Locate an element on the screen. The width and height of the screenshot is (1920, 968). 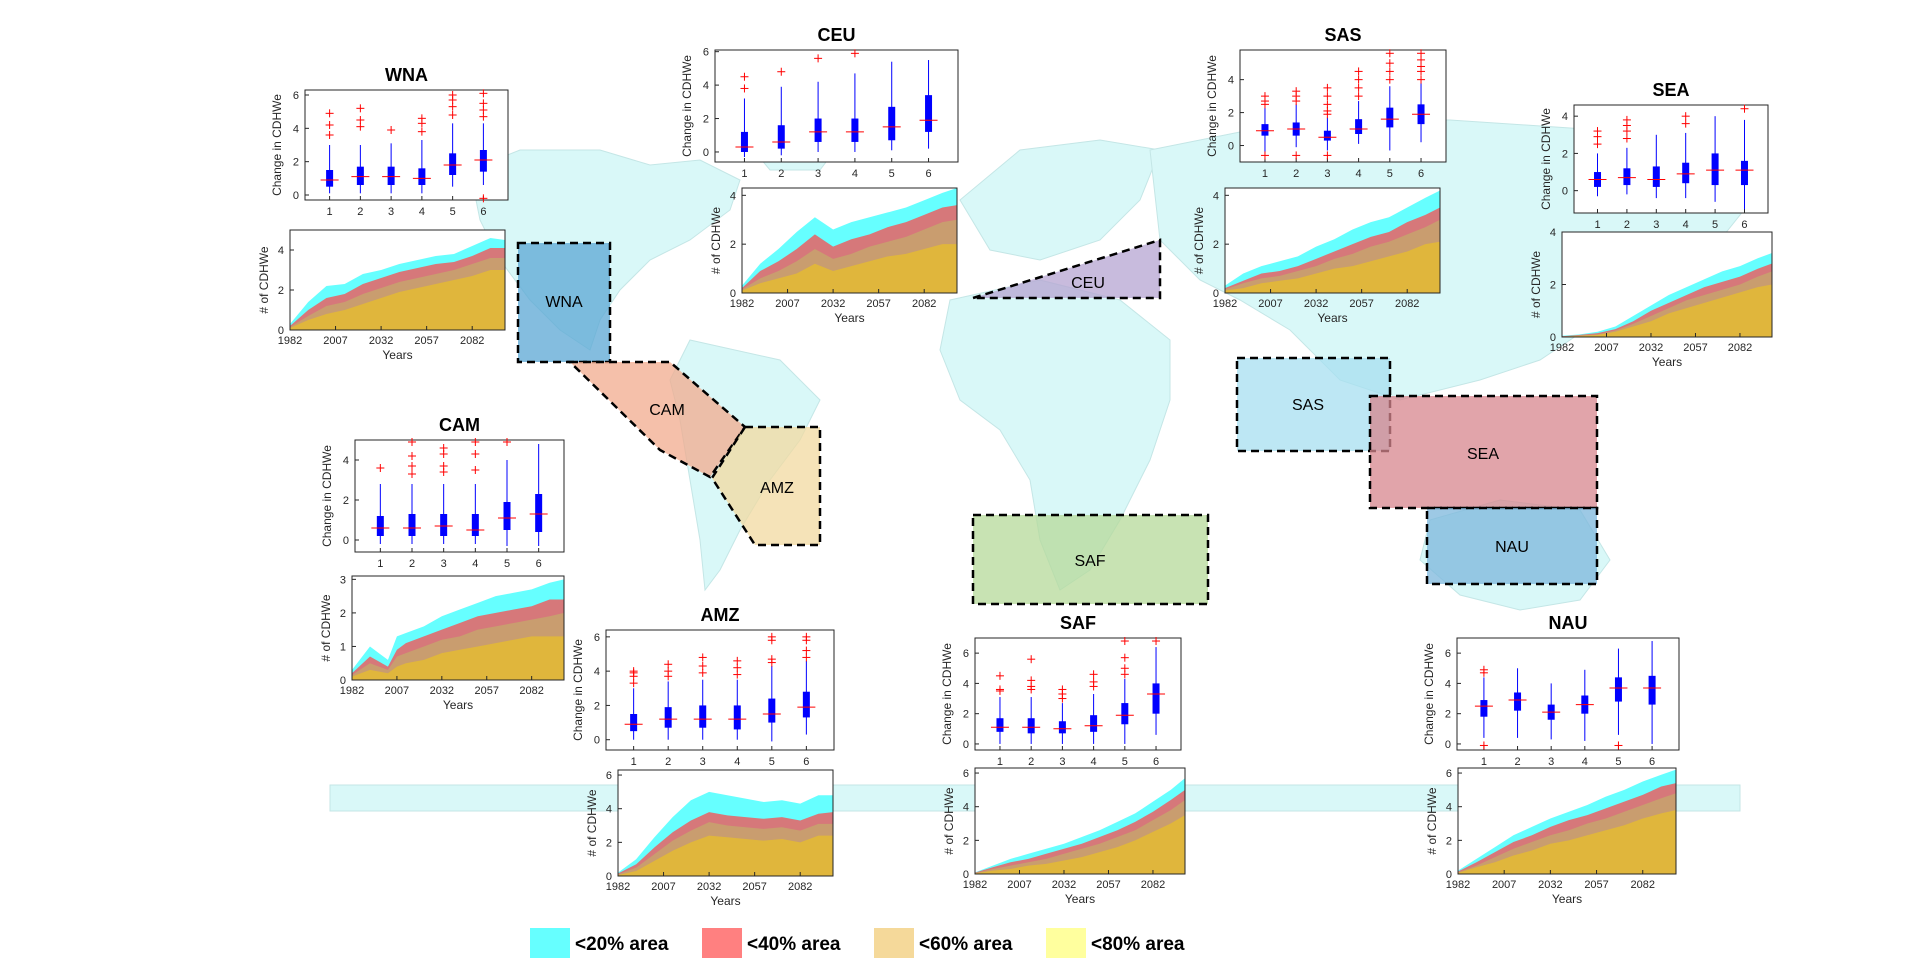
areaplot-sea: 0 2 4 1982 2007 2032 2057 2082 Years # of CDHWe is located at coordinates (1651, 298).